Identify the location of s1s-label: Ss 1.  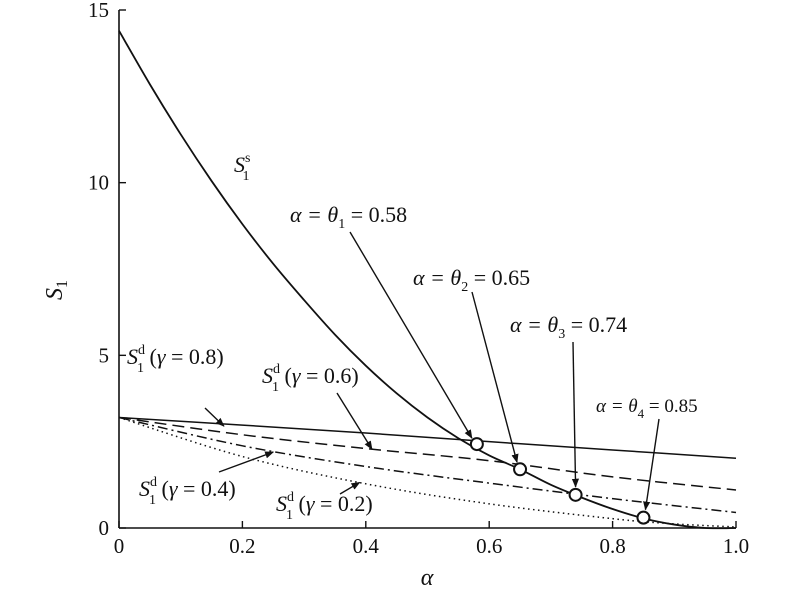
(242, 167).